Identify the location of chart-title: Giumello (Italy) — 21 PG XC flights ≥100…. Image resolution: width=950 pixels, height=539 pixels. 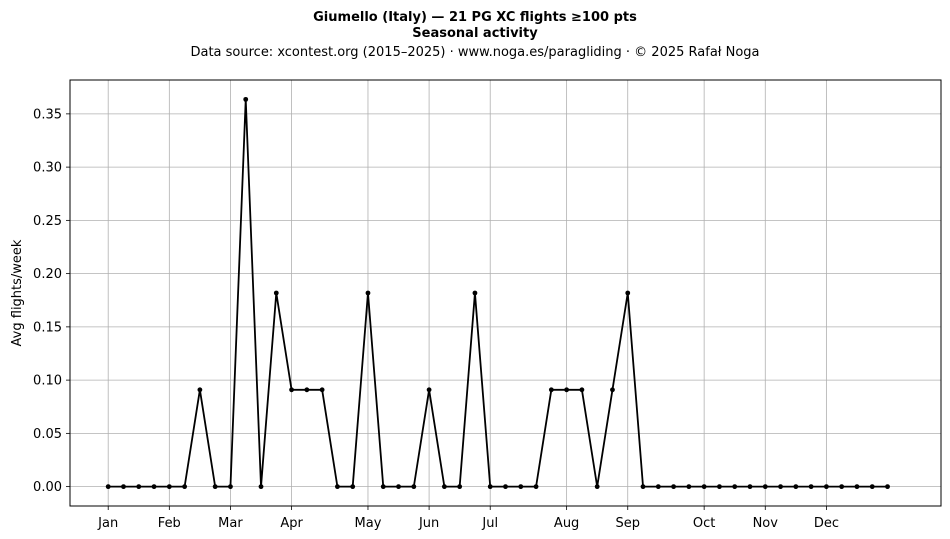
(475, 17).